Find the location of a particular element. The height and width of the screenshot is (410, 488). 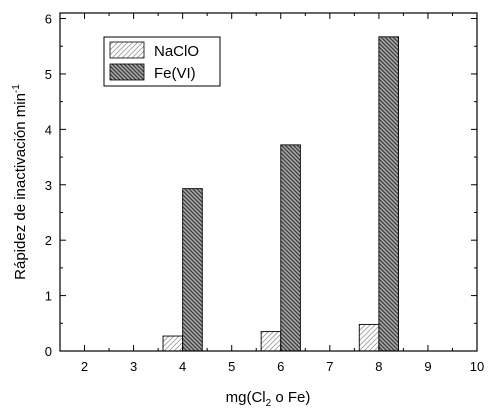

x-tick-label: 8 is located at coordinates (378, 366).